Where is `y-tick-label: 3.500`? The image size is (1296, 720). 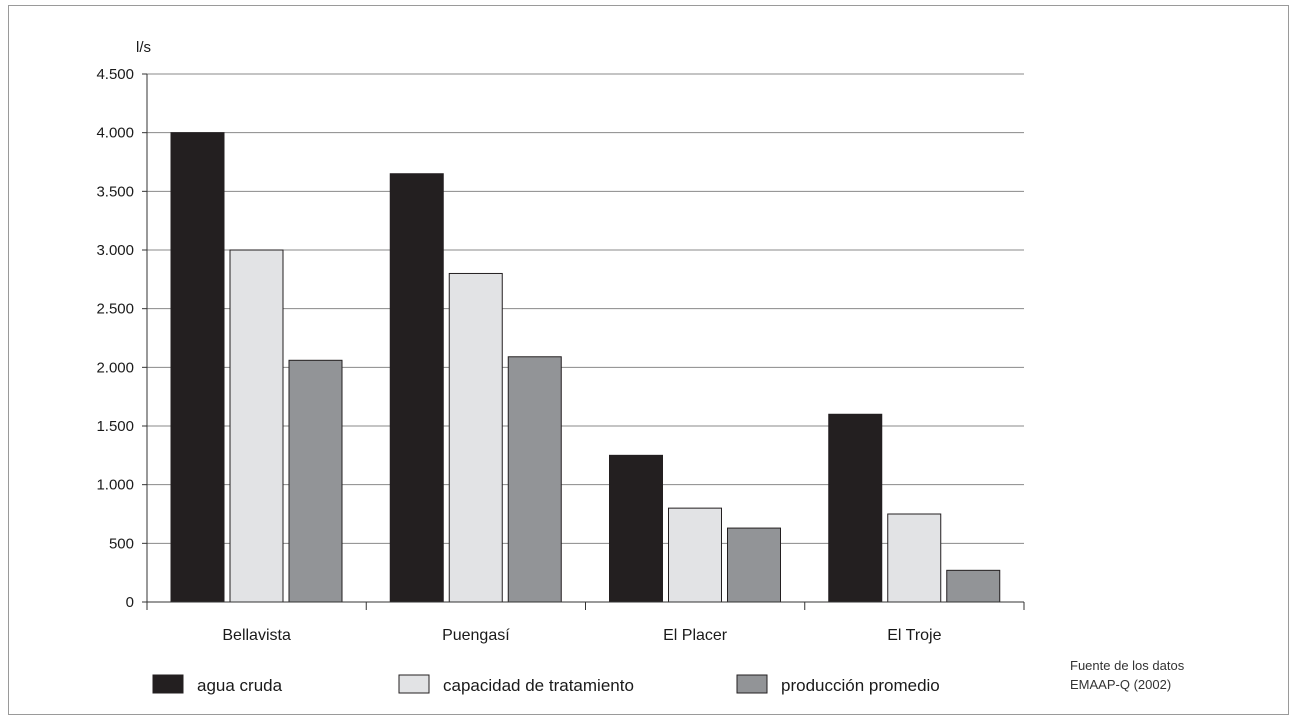 y-tick-label: 3.500 is located at coordinates (115, 191).